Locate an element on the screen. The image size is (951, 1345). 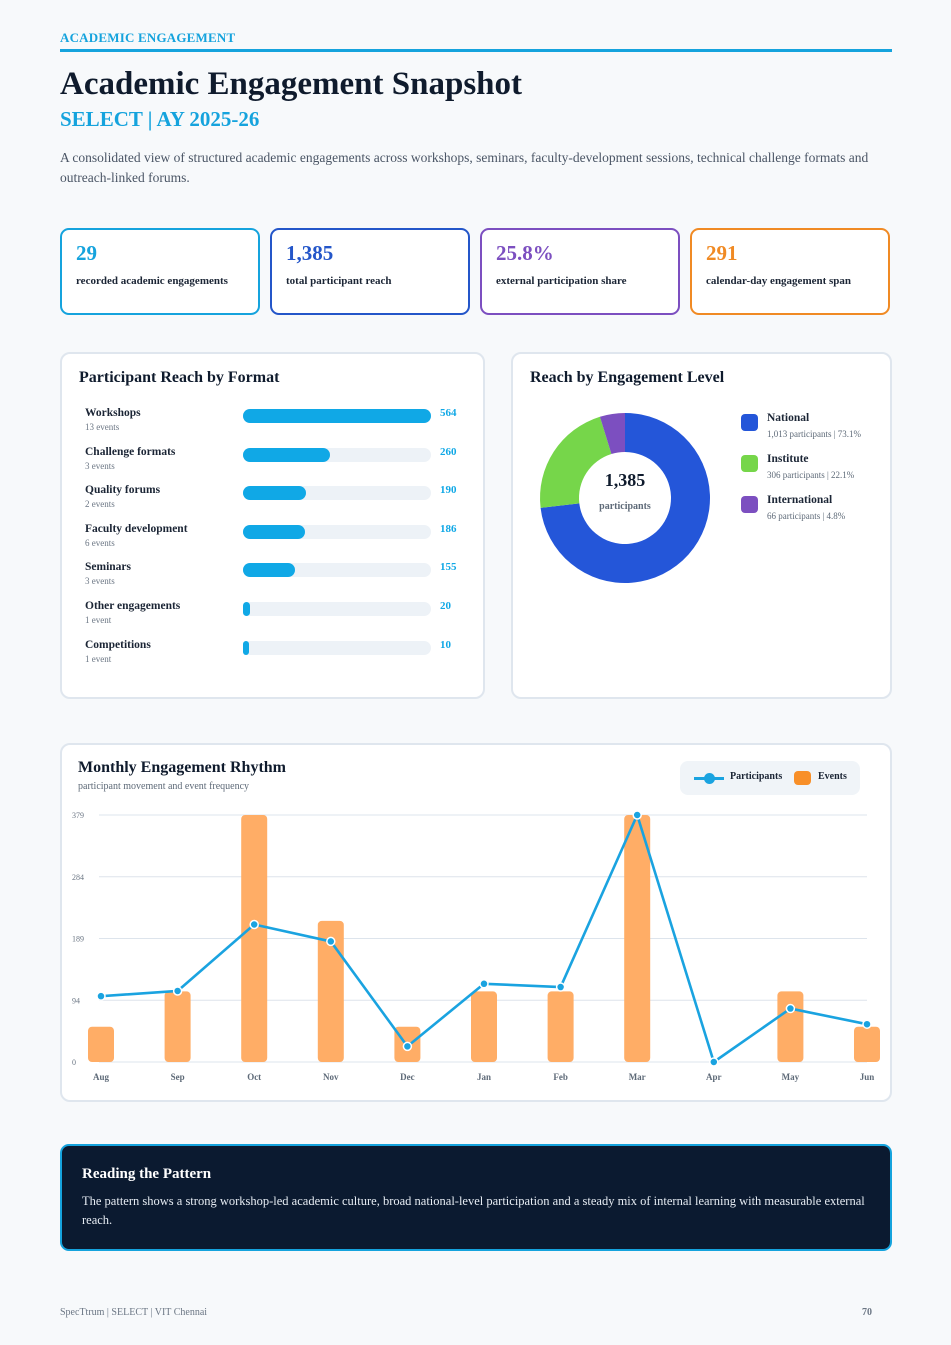
level-card-title: Reach by Engagement Level is located at coordinates (627, 377).